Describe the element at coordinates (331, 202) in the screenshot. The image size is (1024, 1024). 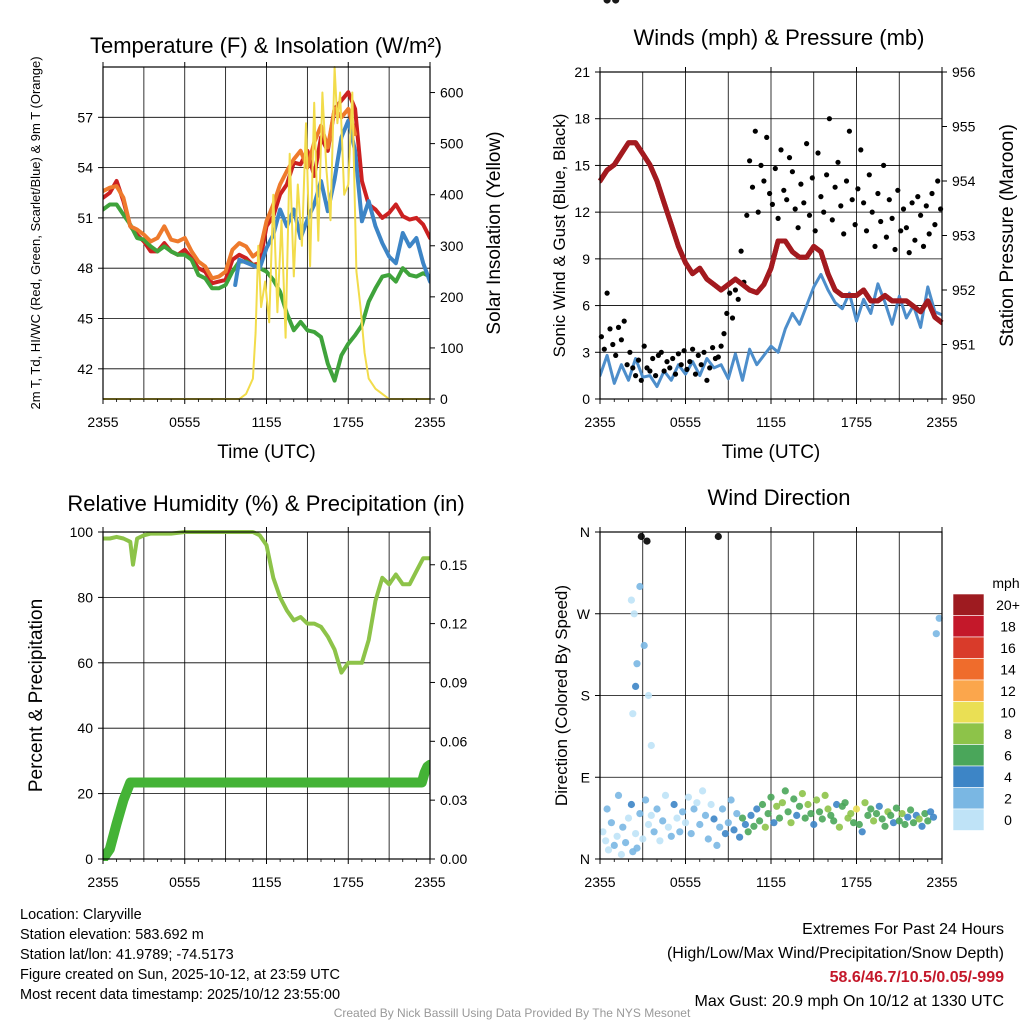
I see `series-line-heat-index-wind-chill` at that location.